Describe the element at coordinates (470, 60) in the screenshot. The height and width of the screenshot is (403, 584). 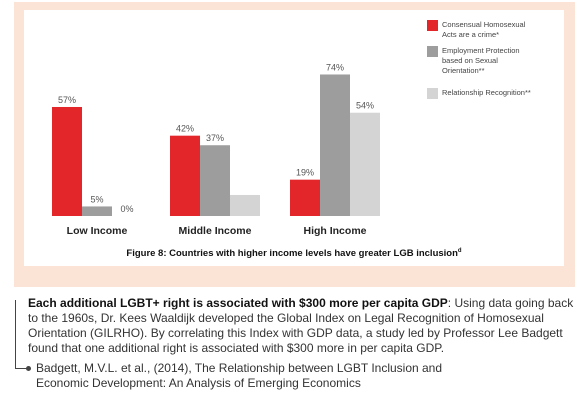
I see `legend-label-2: based on Sexual` at that location.